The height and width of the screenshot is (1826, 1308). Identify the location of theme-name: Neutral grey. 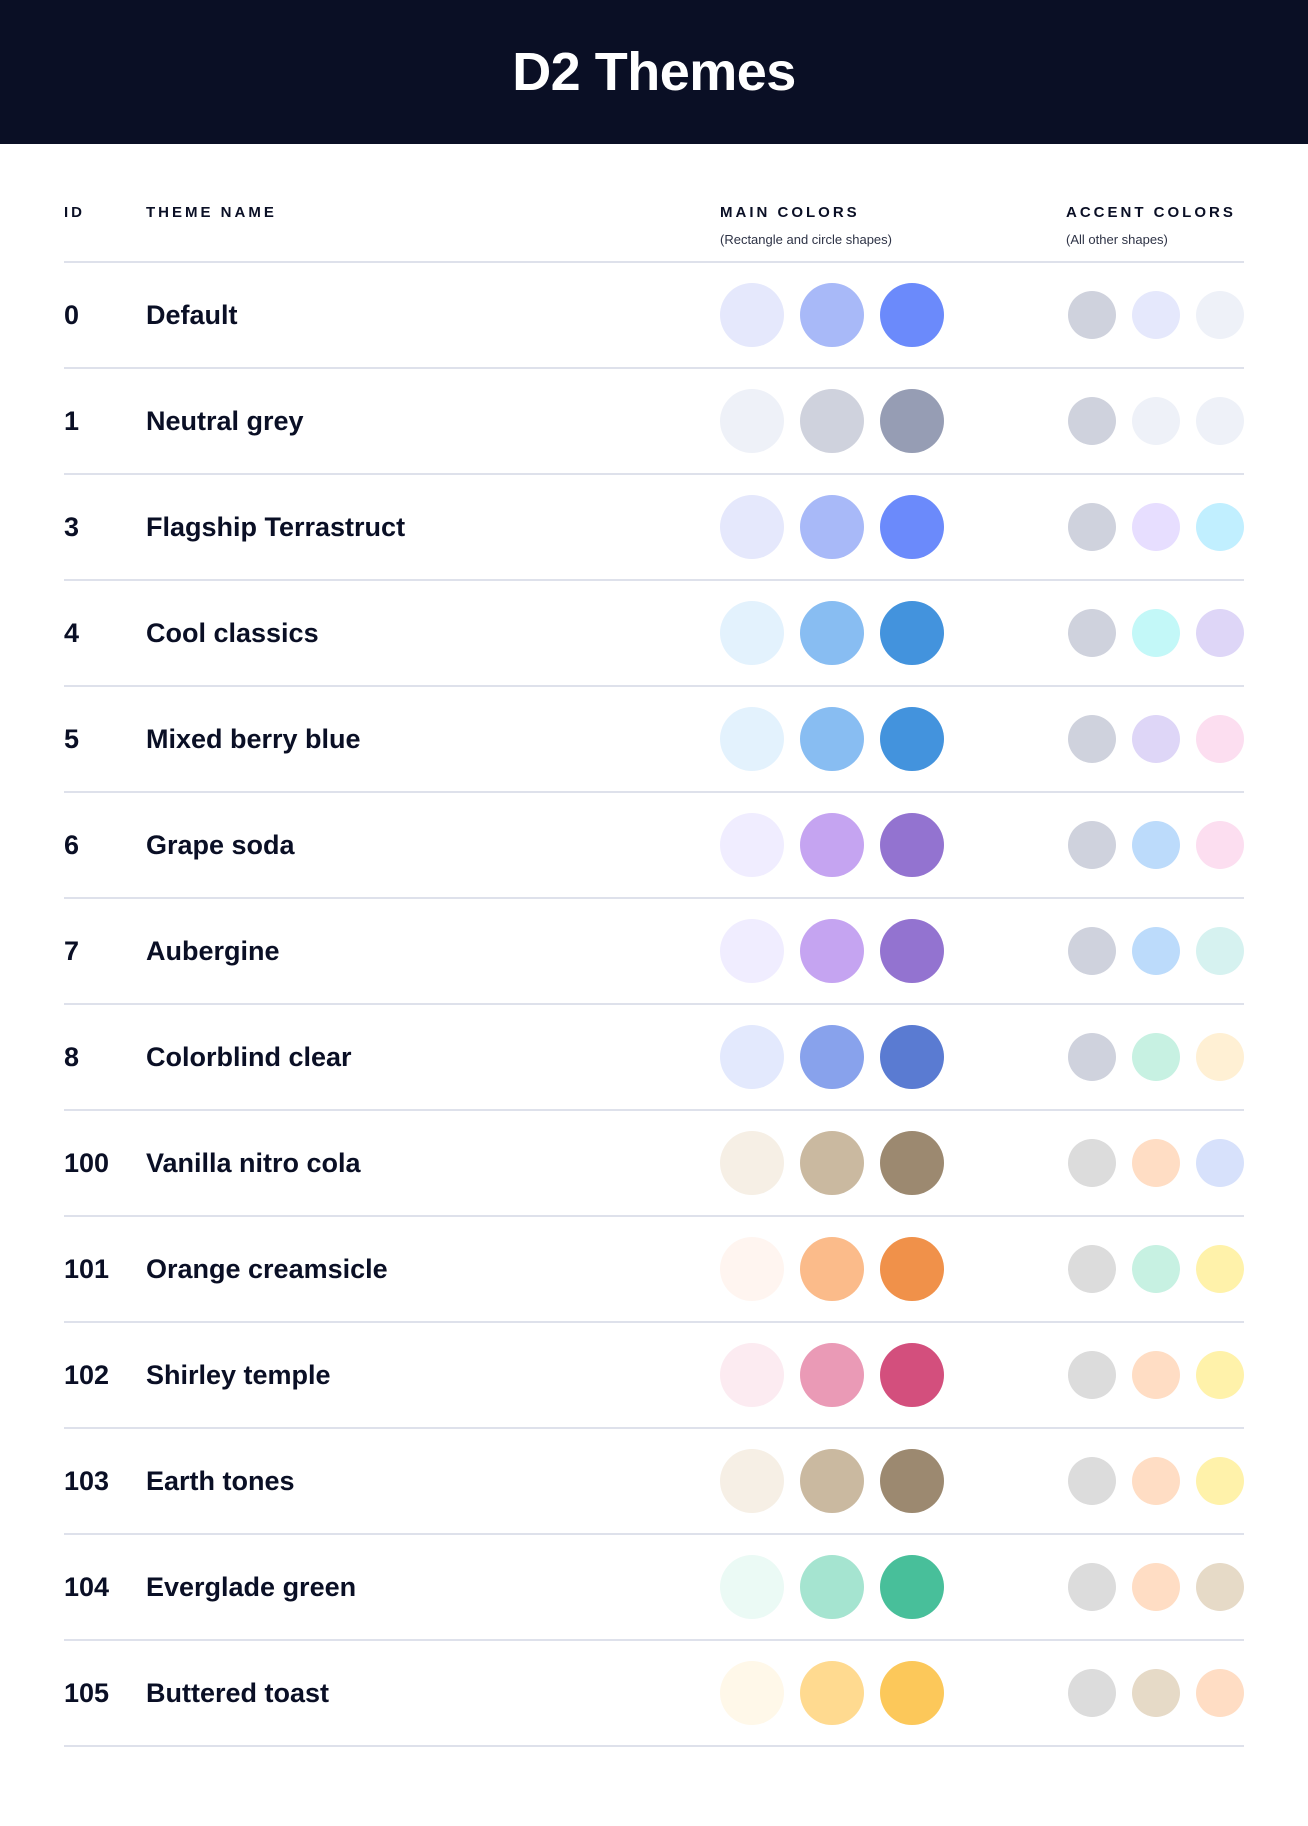
(225, 421).